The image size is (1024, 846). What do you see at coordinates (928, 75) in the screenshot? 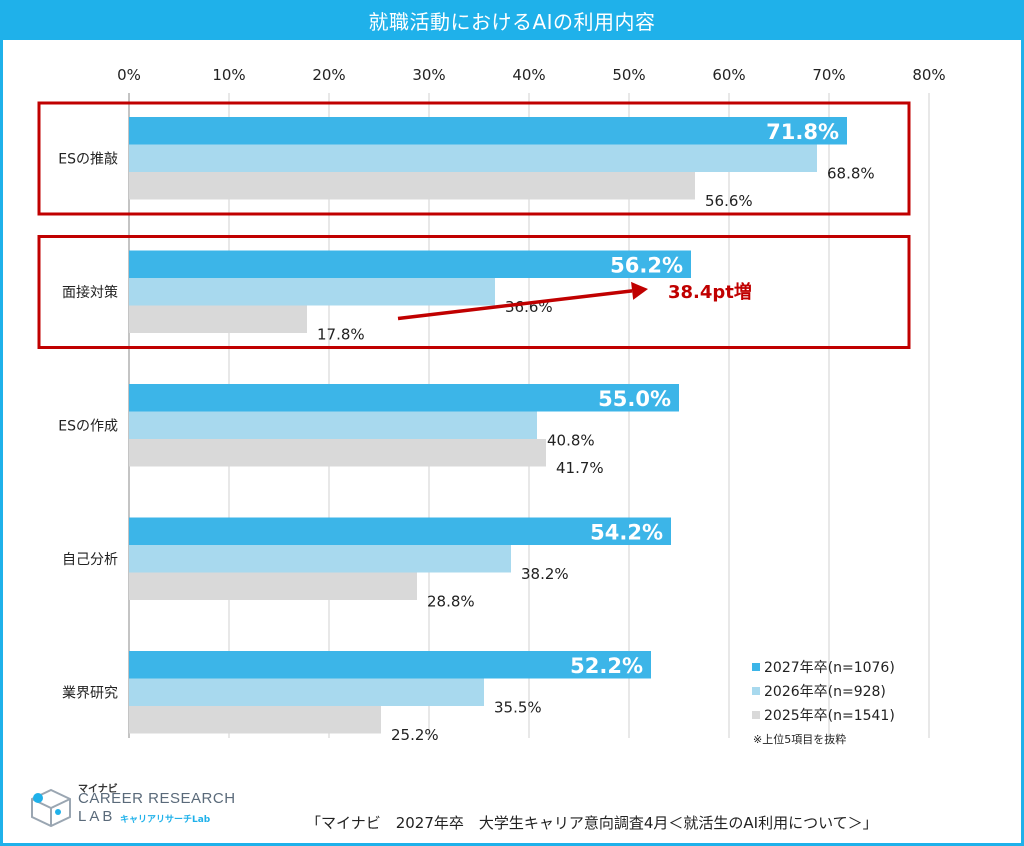
I see `x-tick-label: 80%` at bounding box center [928, 75].